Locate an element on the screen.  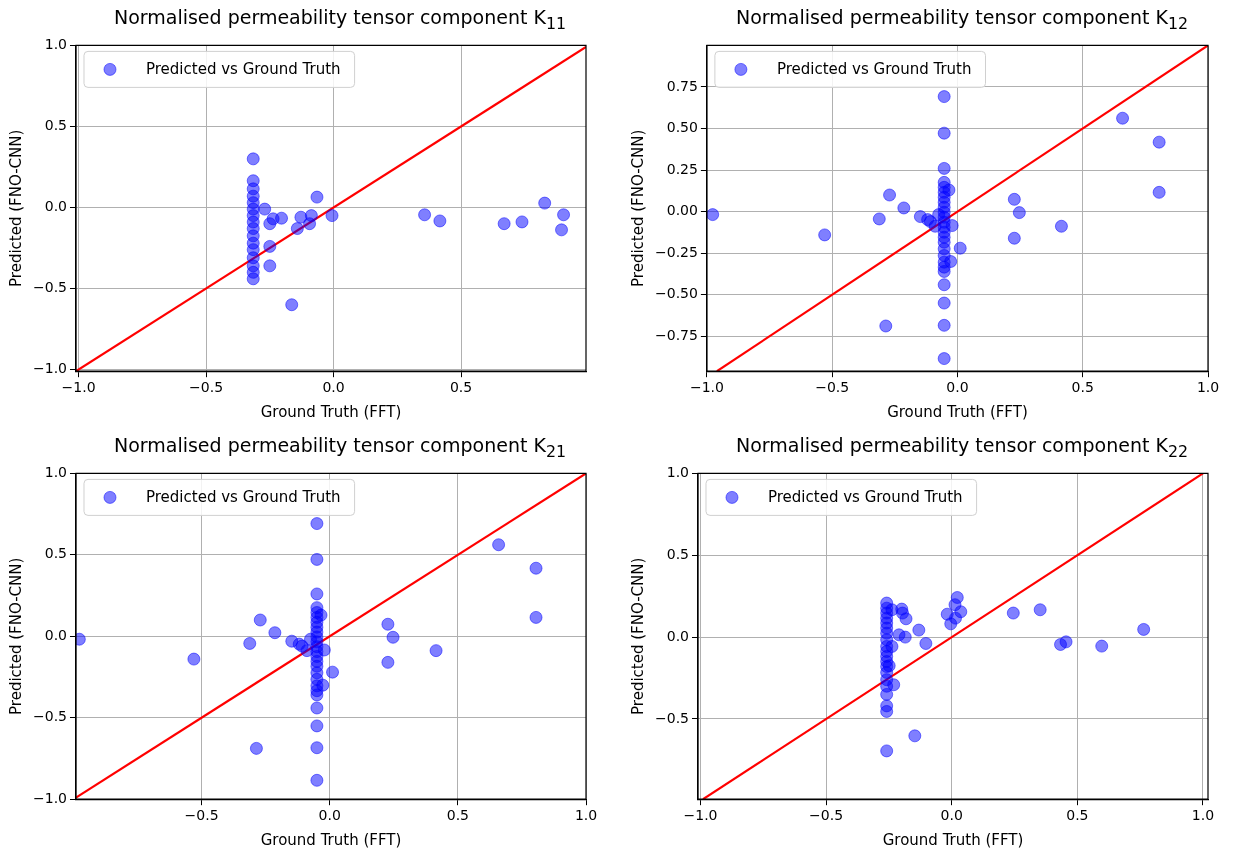
chart-title: Normalised permeability tensor component K$_{22}$ is located at coordinates (962, 447).